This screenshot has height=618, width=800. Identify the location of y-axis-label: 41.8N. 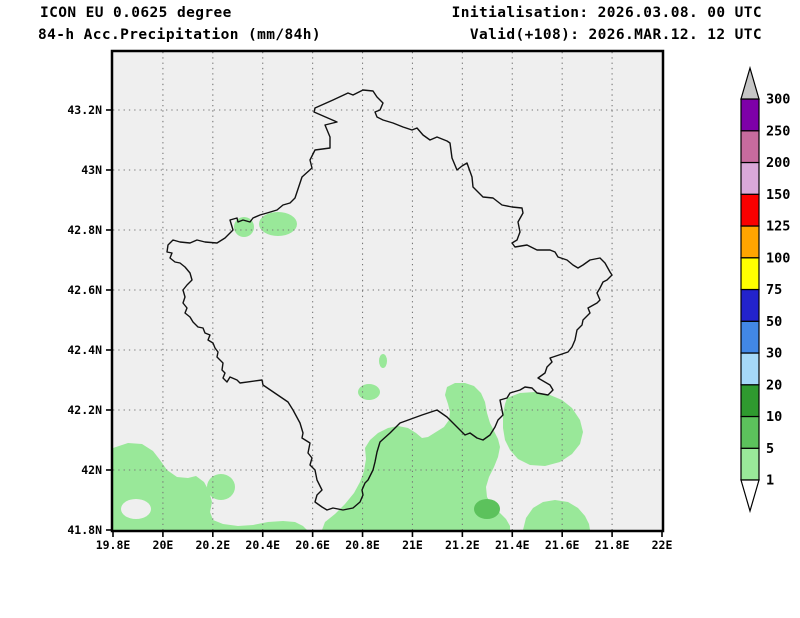
(84, 530).